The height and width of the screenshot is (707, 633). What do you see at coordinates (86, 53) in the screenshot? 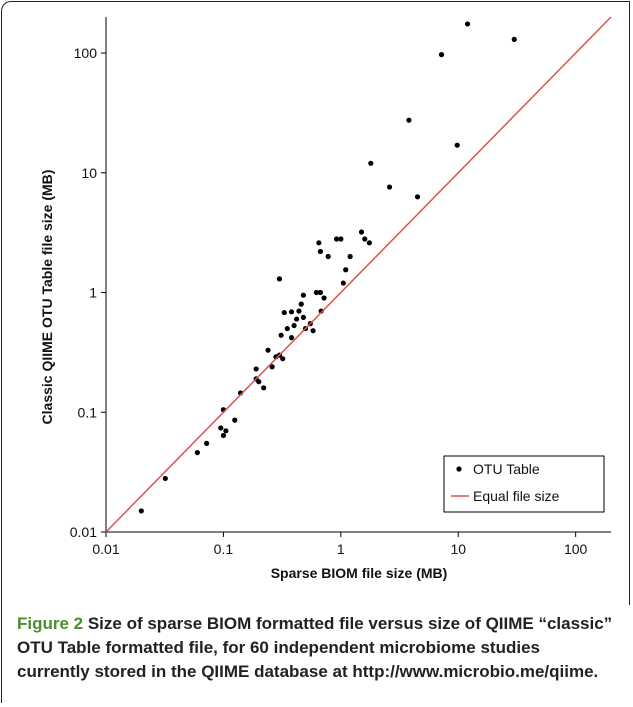
I see `y-tick-label: 100` at bounding box center [86, 53].